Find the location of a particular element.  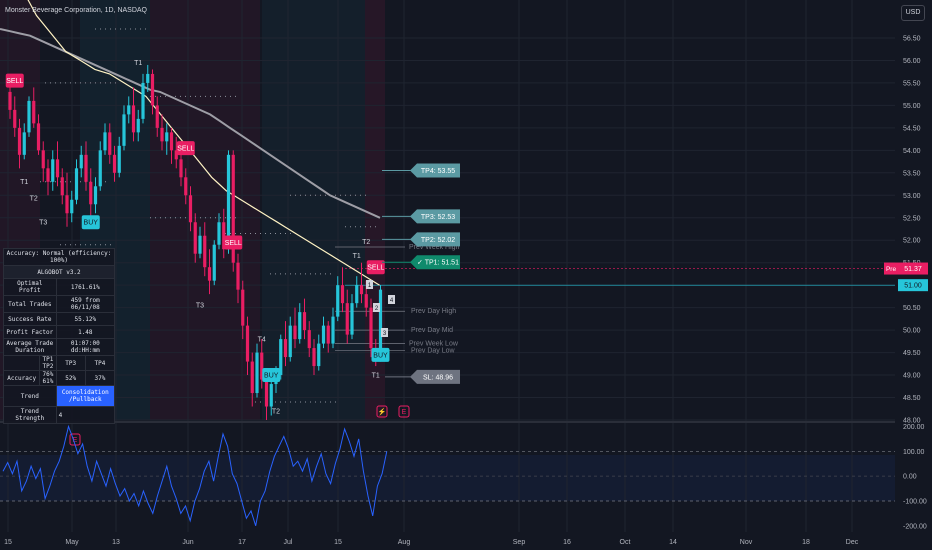

time-tick: 15 is located at coordinates (338, 542).